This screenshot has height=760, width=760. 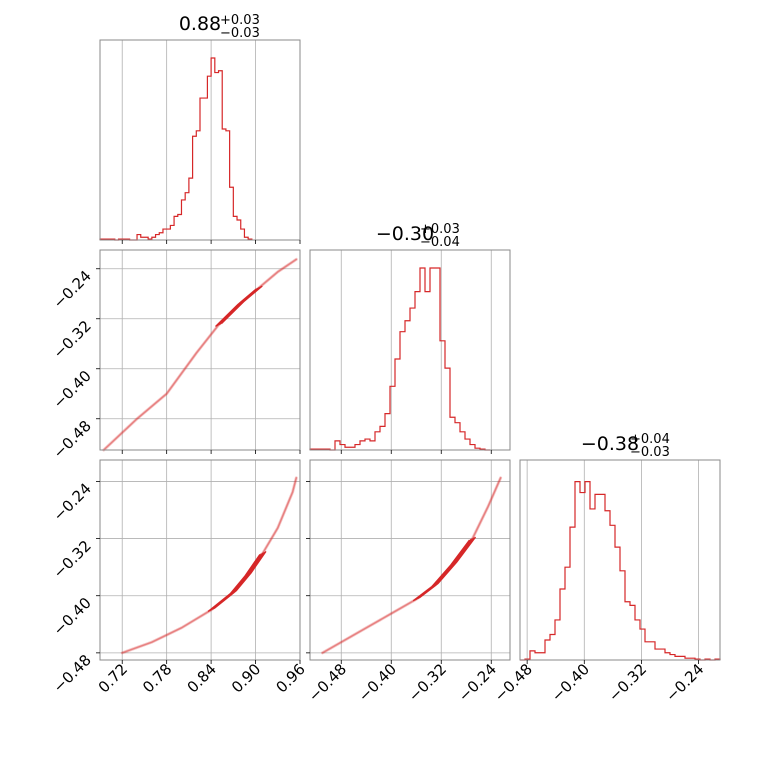 What do you see at coordinates (176, 149) in the screenshot?
I see `histogram-p1` at bounding box center [176, 149].